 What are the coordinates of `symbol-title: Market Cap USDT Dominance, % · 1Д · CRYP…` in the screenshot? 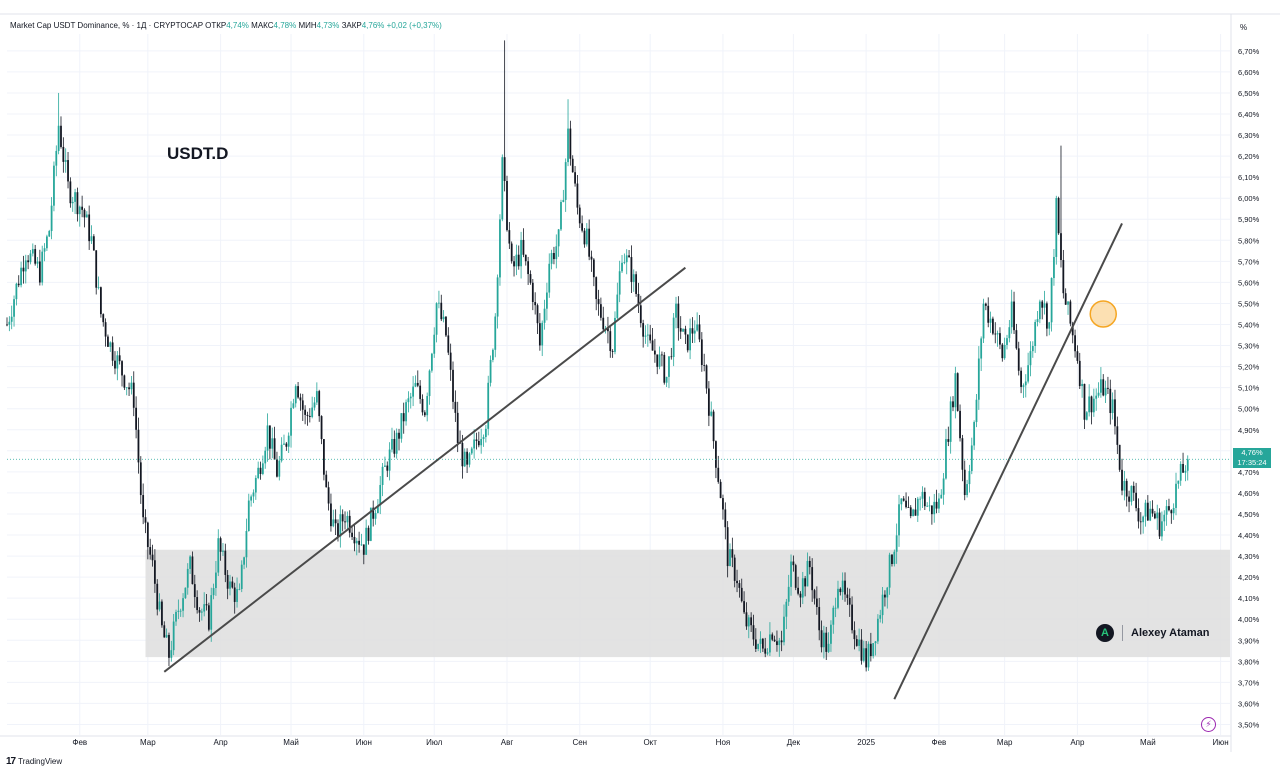 It's located at (106, 25).